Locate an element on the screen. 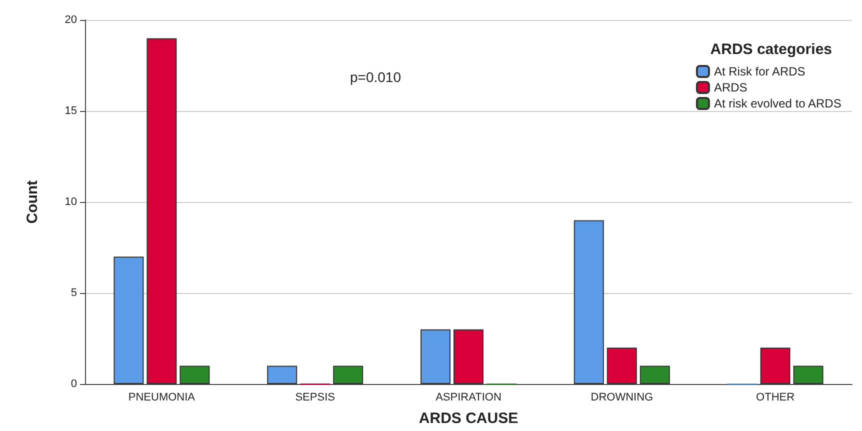  legend-label: At Risk for ARDS is located at coordinates (760, 71).